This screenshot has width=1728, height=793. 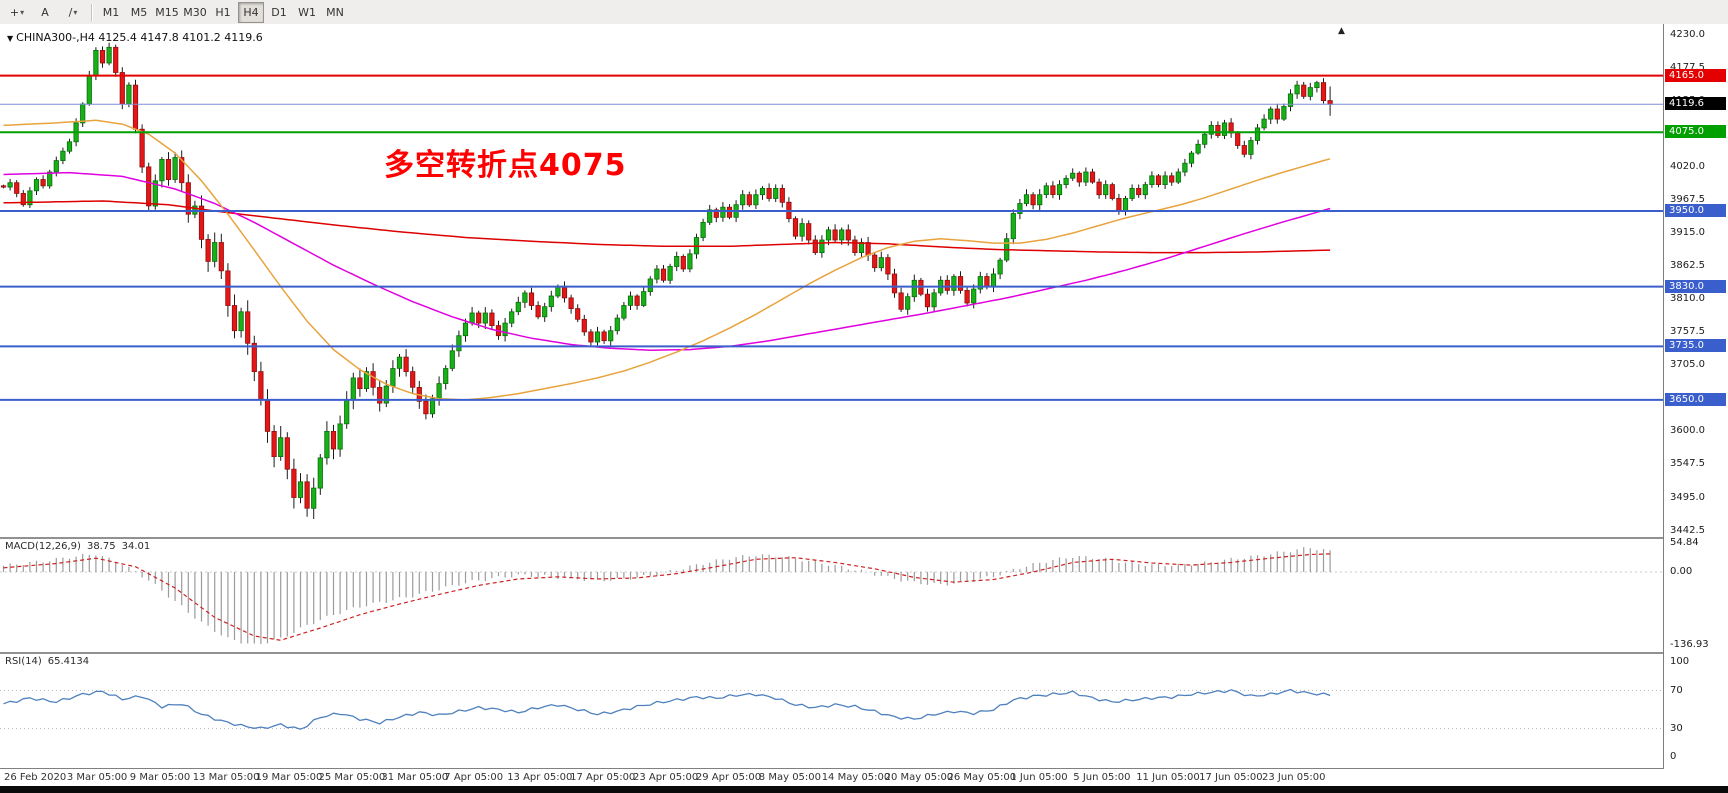 I want to click on rsi-tick-label: 70, so click(x=1676, y=690).